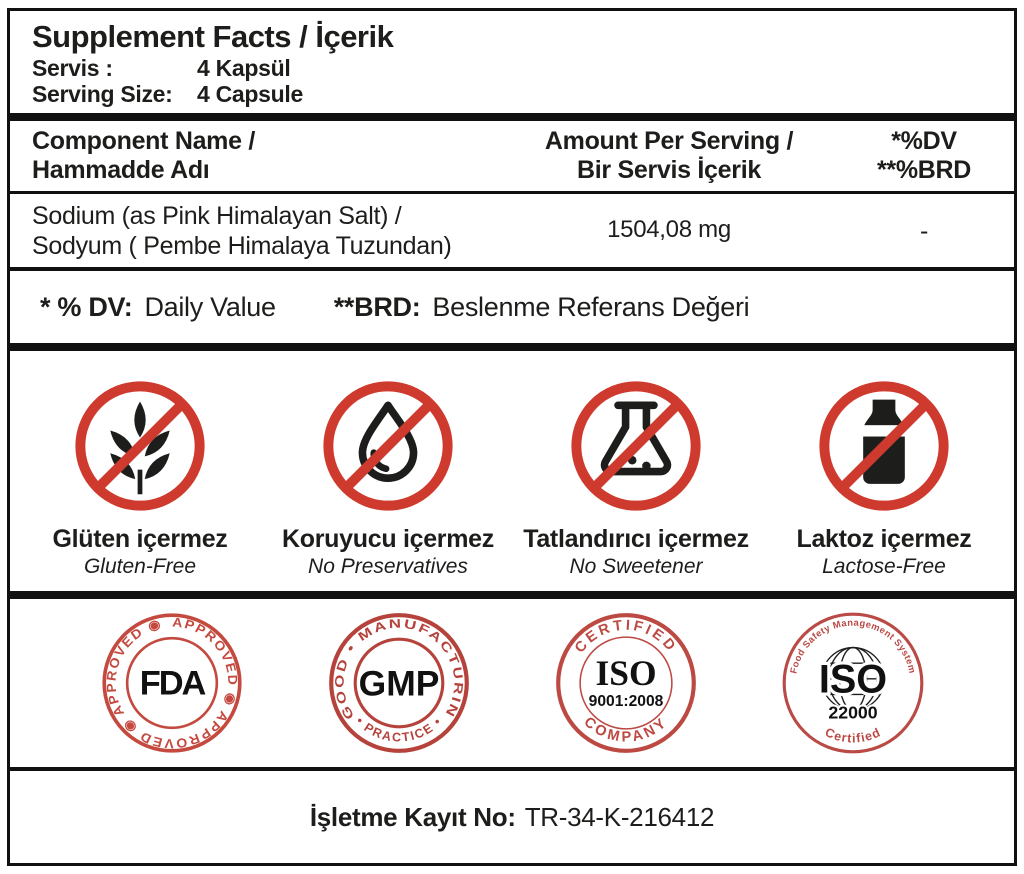  Describe the element at coordinates (636, 446) in the screenshot. I see `flask-icon` at that location.